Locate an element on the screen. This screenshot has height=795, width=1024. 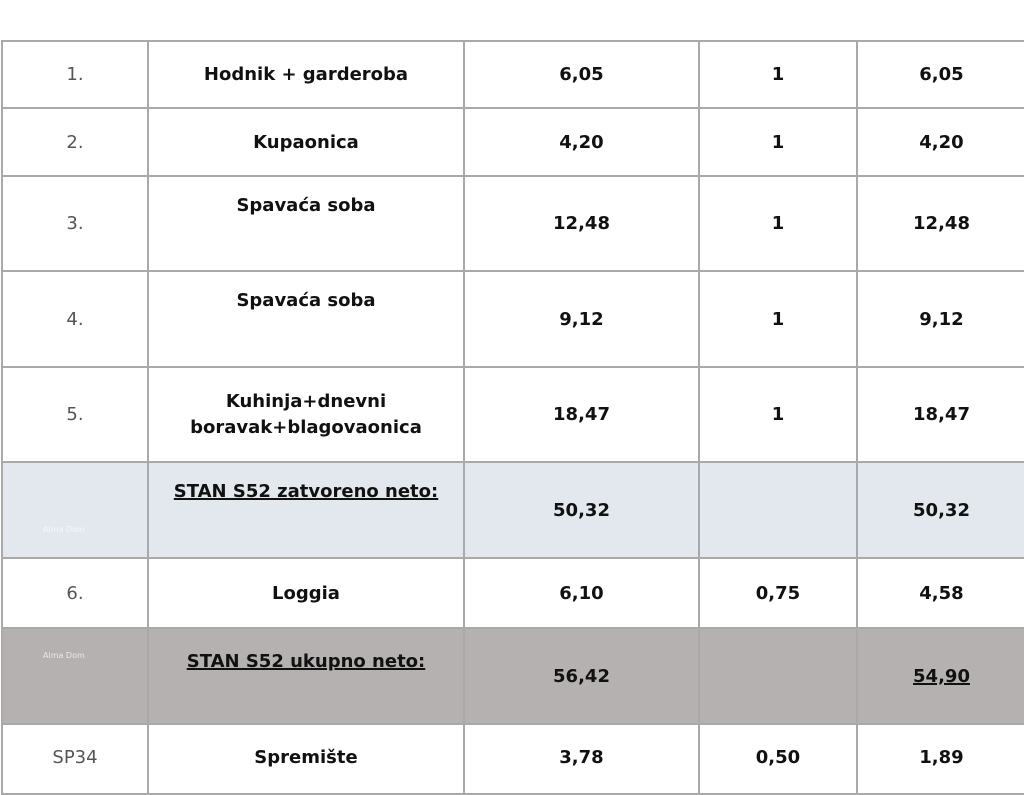
table-row: 6. Loggia 6,10 0,75 4,58 is located at coordinates (512, 593).